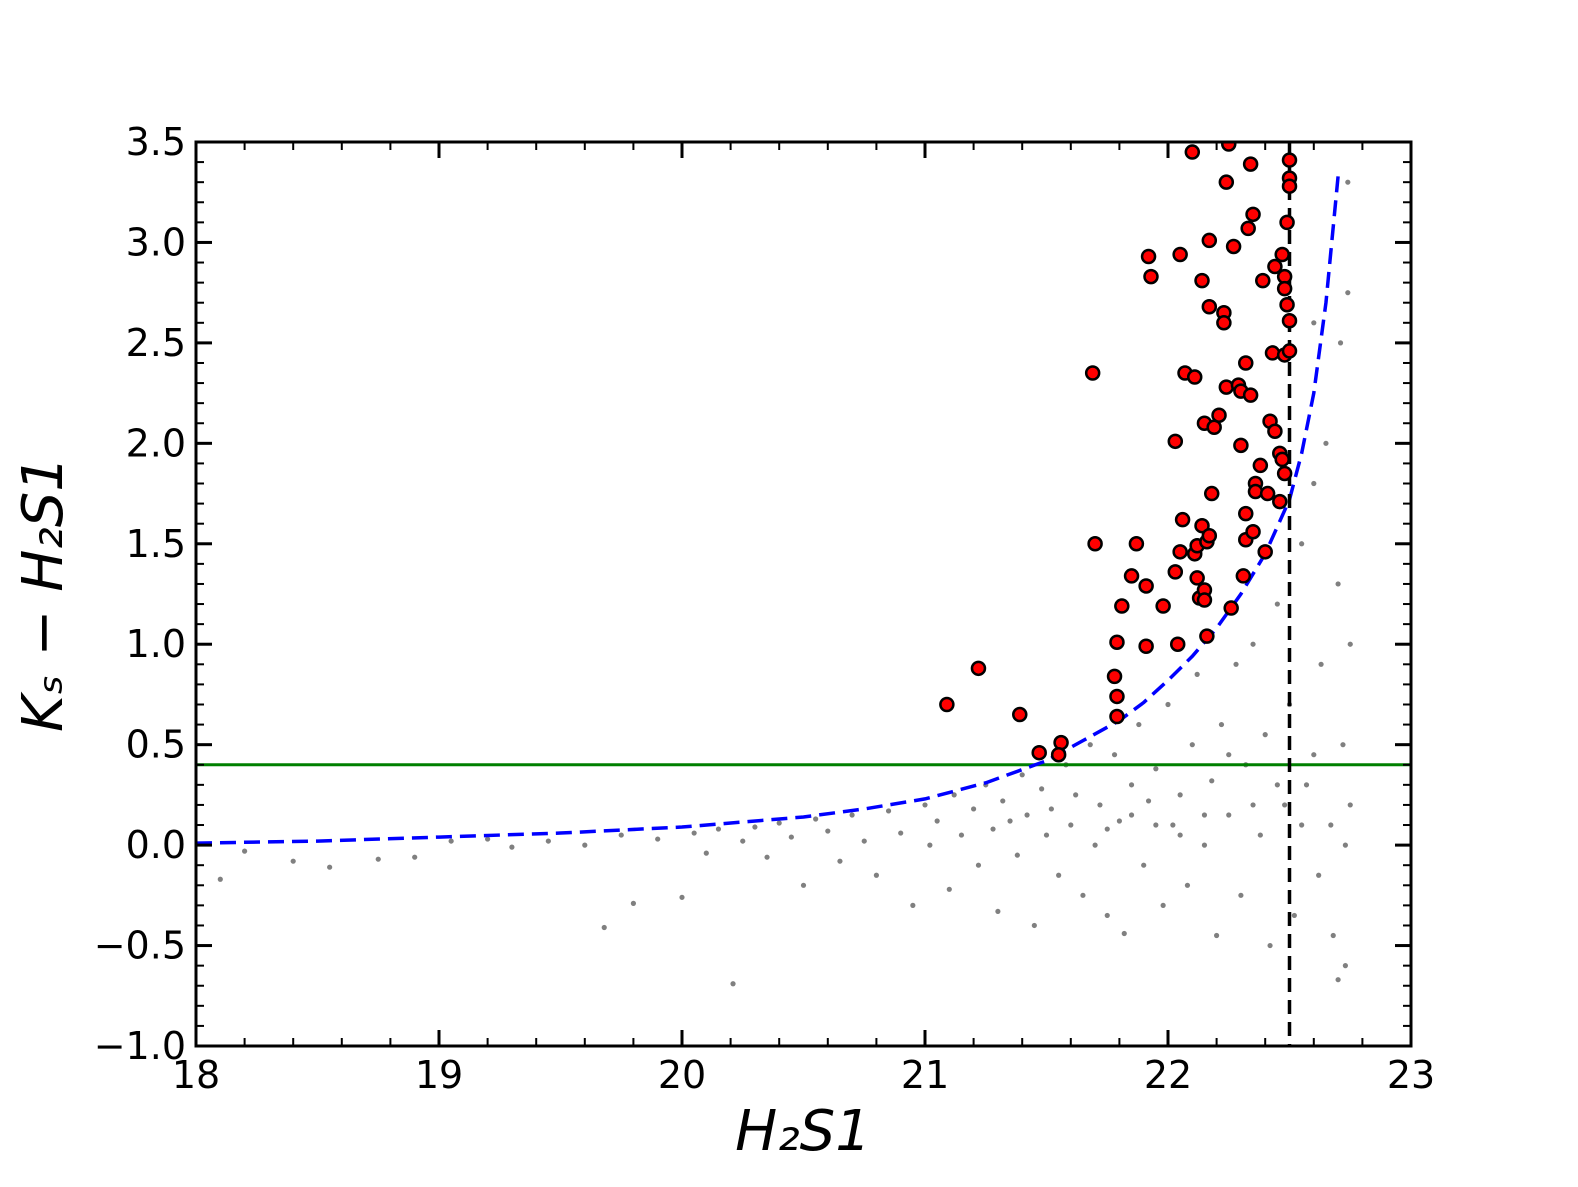  What do you see at coordinates (682, 1075) in the screenshot?
I see `x-tick-label: 20` at bounding box center [682, 1075].